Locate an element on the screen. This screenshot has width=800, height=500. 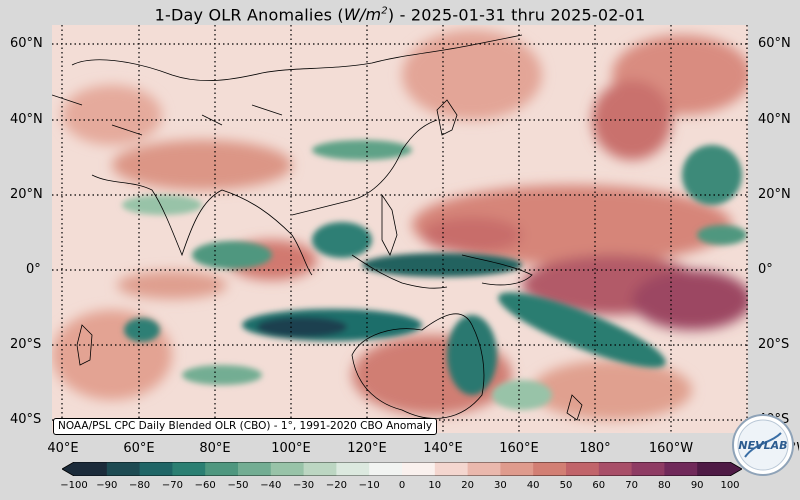
colorbar-tick-label: −10 is located at coordinates (369, 485).